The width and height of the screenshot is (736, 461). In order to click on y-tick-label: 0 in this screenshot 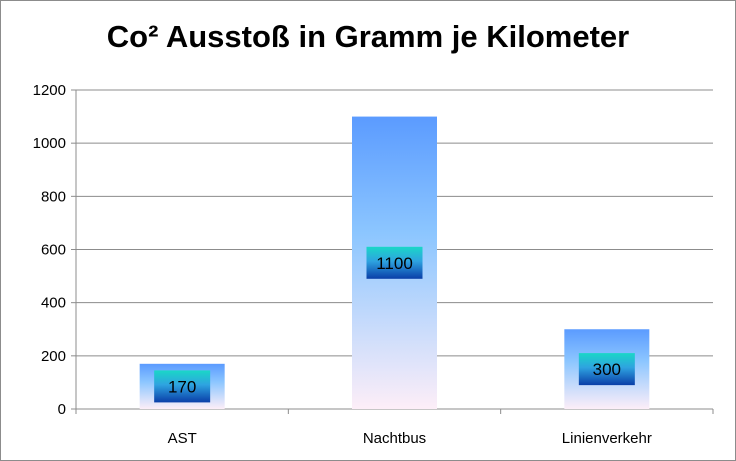, I will do `click(62, 409)`.